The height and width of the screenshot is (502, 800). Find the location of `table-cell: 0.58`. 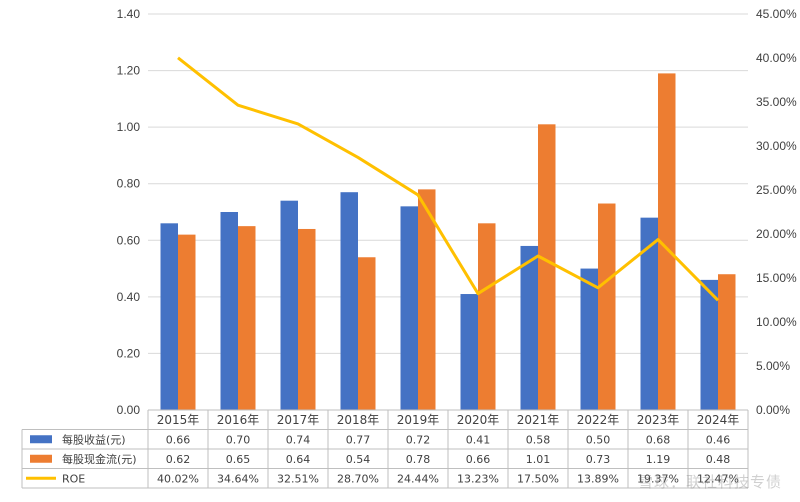

table-cell: 0.58 is located at coordinates (538, 439).